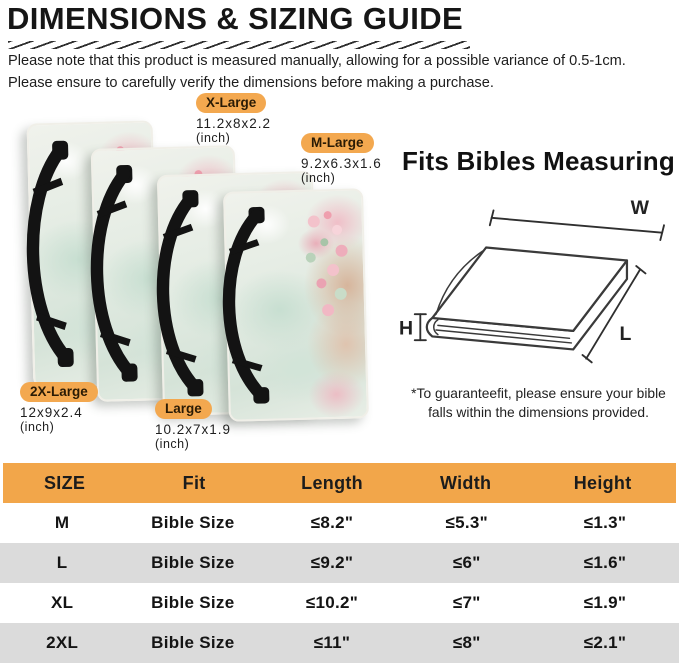 This screenshot has width=679, height=667. What do you see at coordinates (193, 429) in the screenshot?
I see `size-dimensions: 10.2x7x1.9` at bounding box center [193, 429].